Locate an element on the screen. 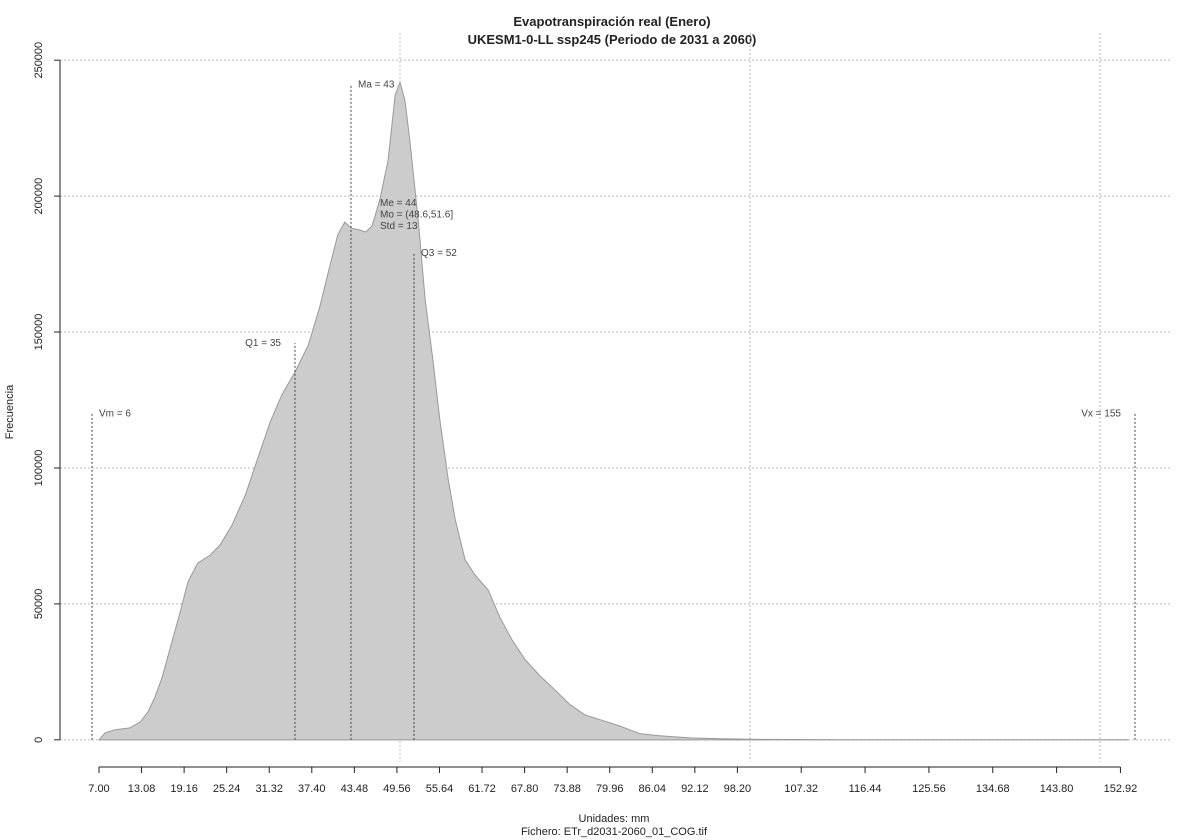  x-tick-label: 43.48 is located at coordinates (355, 789).